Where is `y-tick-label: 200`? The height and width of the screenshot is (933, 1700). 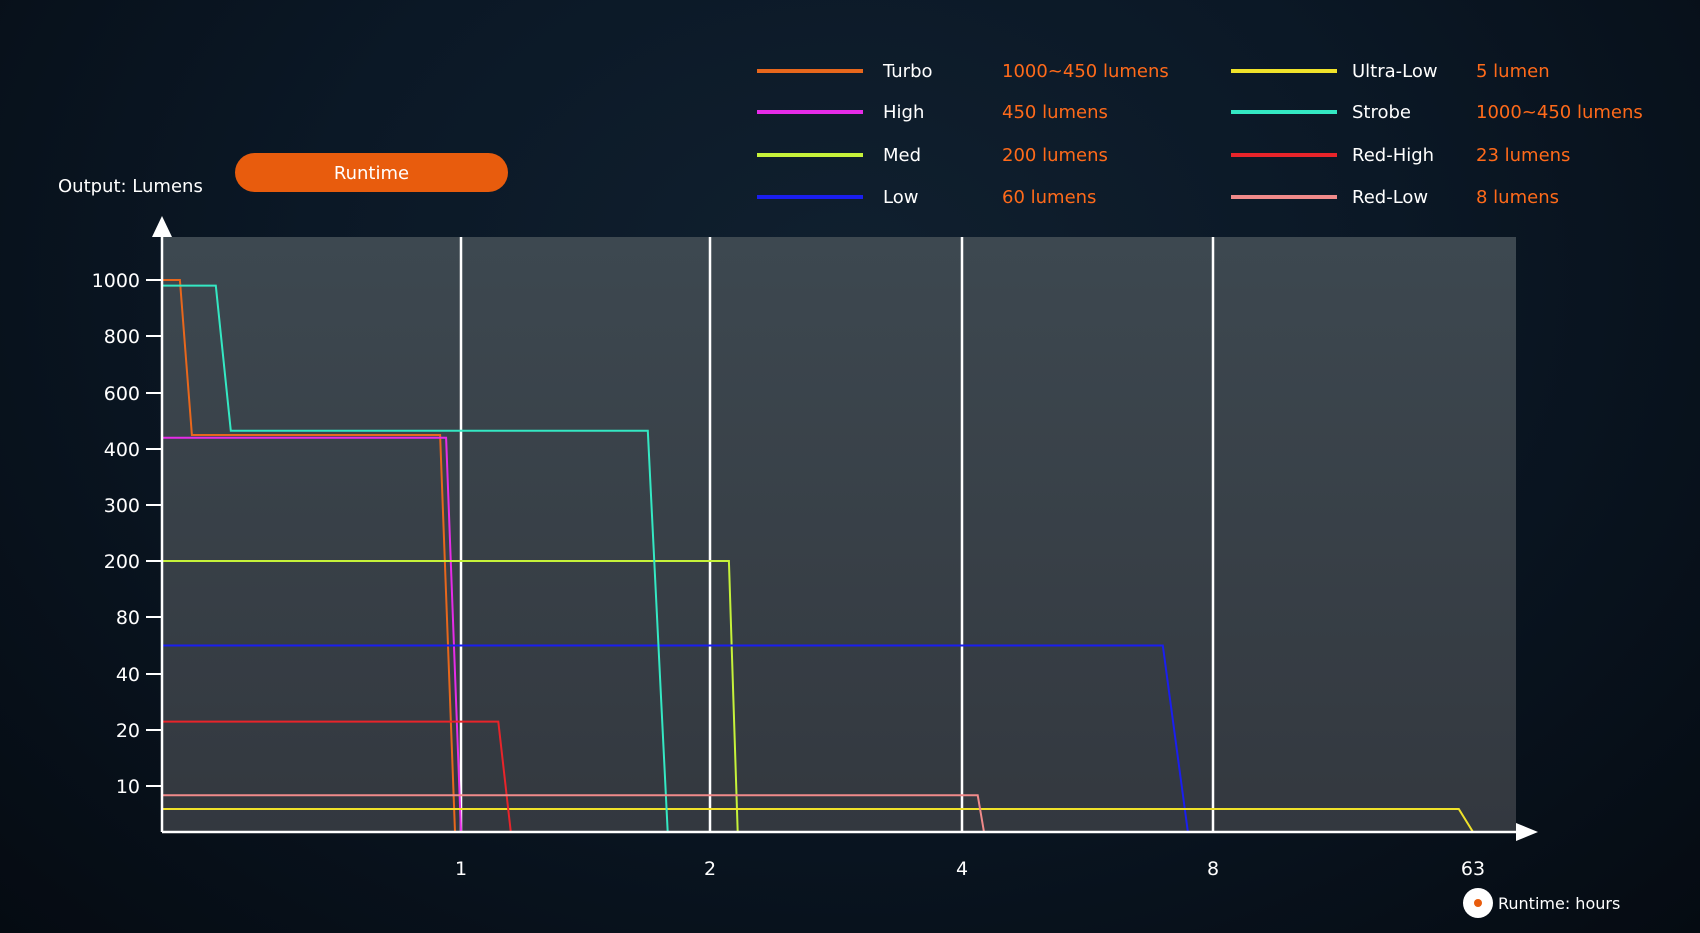 y-tick-label: 200 is located at coordinates (122, 562).